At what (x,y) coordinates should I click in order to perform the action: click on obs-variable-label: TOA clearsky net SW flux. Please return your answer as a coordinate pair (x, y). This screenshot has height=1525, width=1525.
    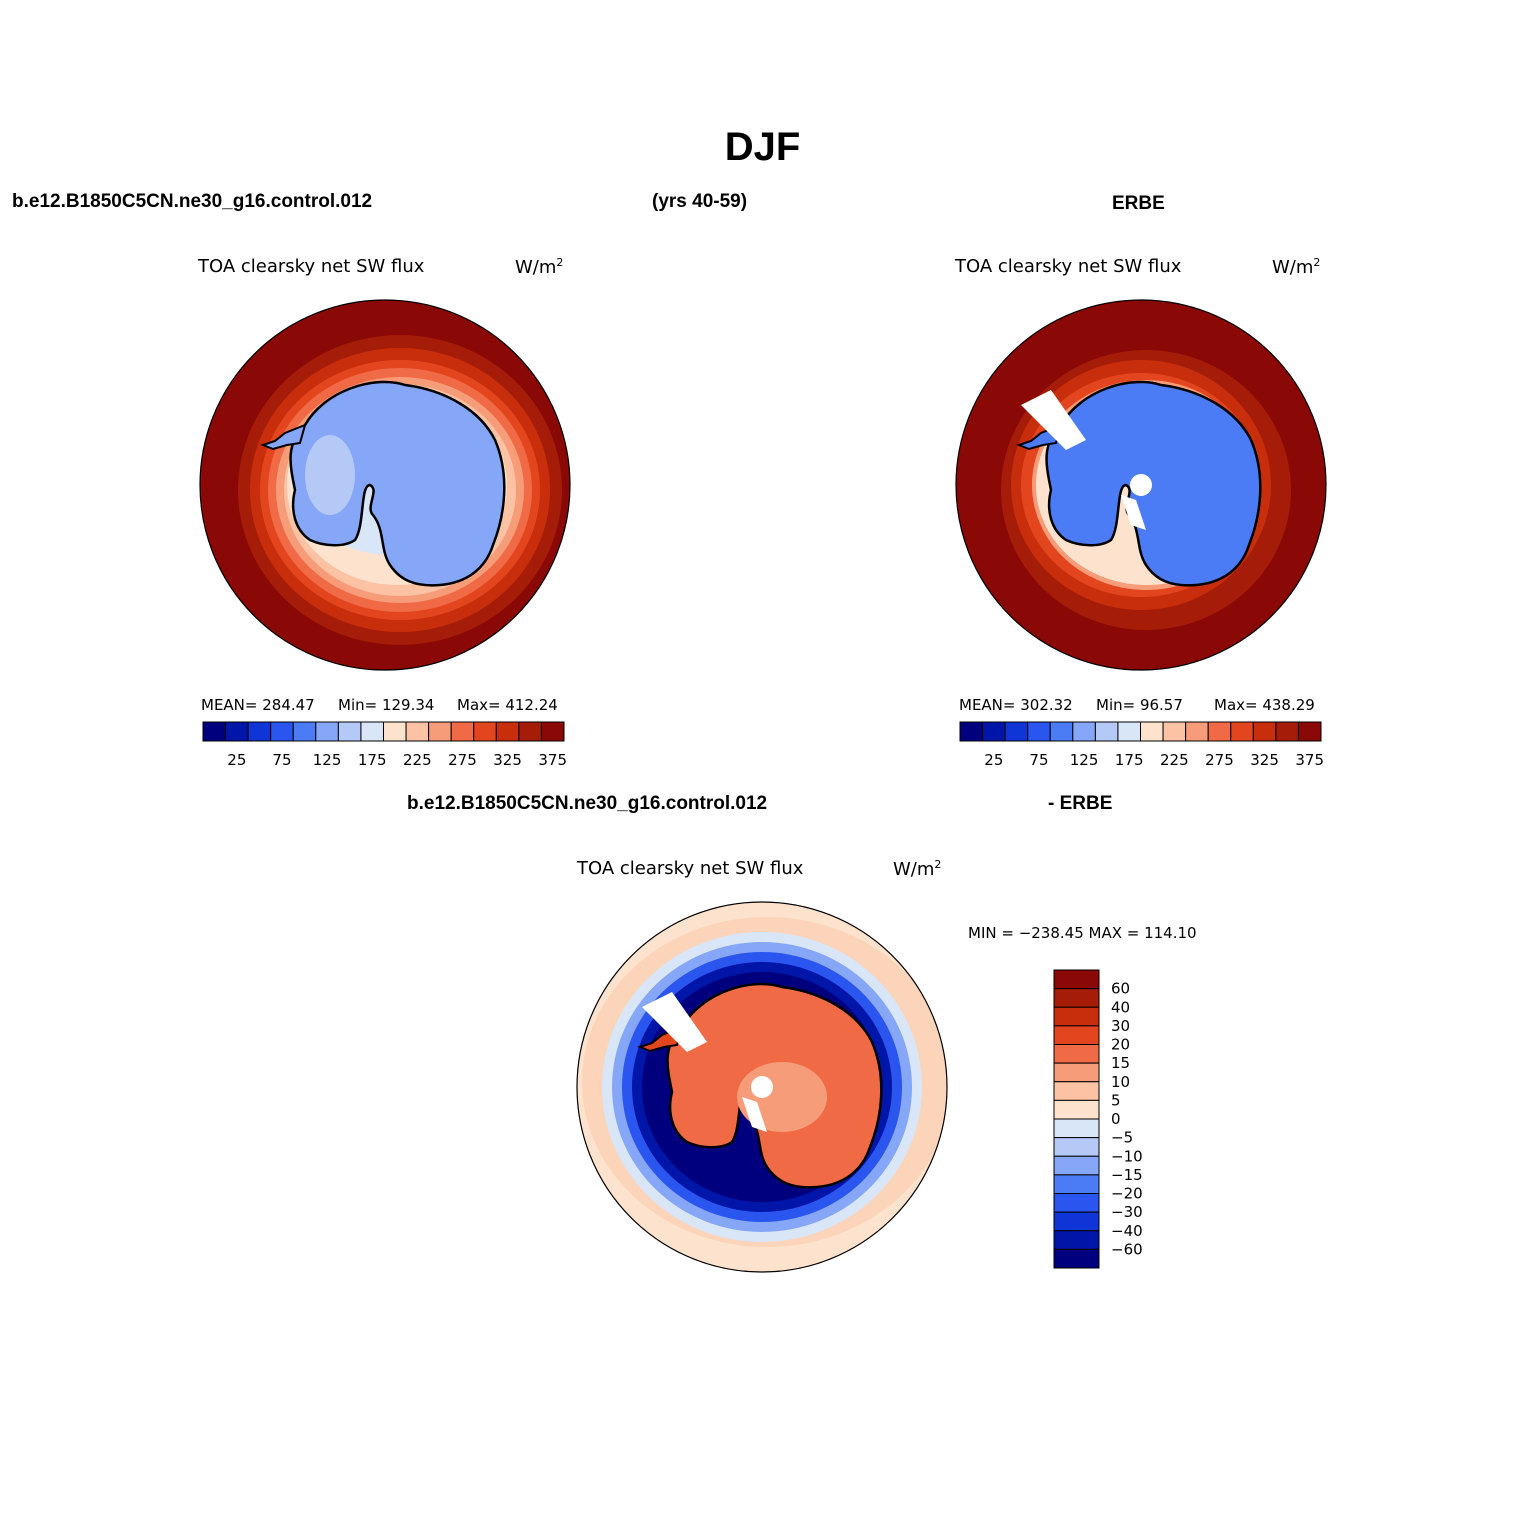
    Looking at the image, I should click on (1068, 266).